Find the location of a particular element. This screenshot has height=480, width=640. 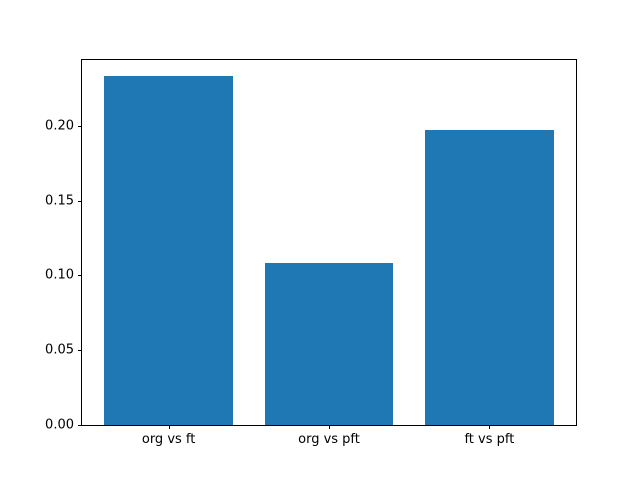

bar-org-vs-ft is located at coordinates (168, 250).